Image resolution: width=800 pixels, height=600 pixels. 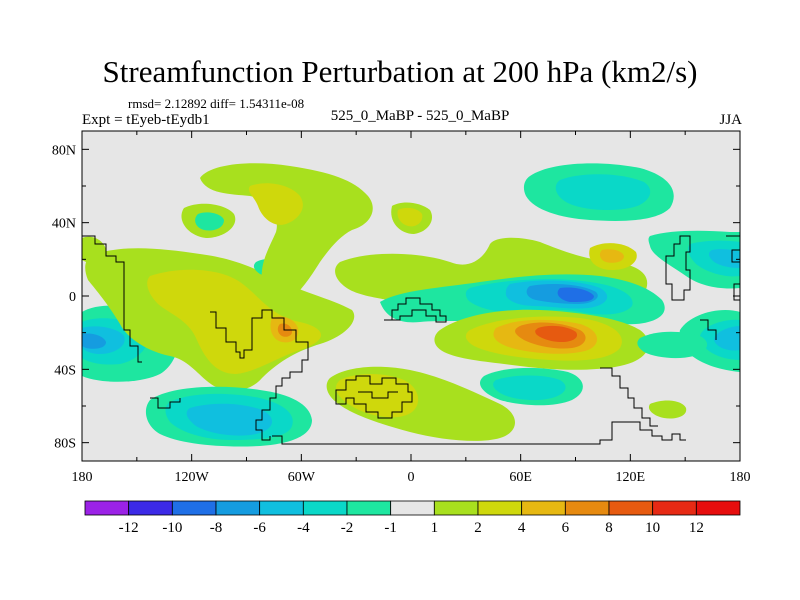 I want to click on colorbar-label: -1, so click(x=390, y=528).